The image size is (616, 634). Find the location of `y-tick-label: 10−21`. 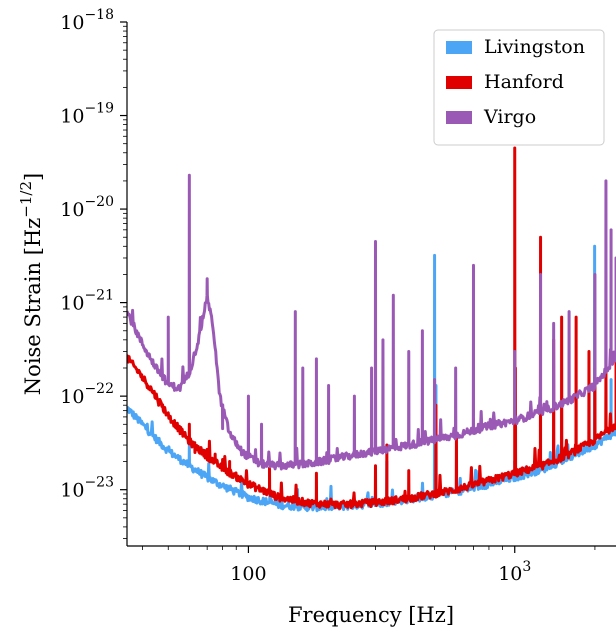

y-tick-label: 10−21 is located at coordinates (87, 301).